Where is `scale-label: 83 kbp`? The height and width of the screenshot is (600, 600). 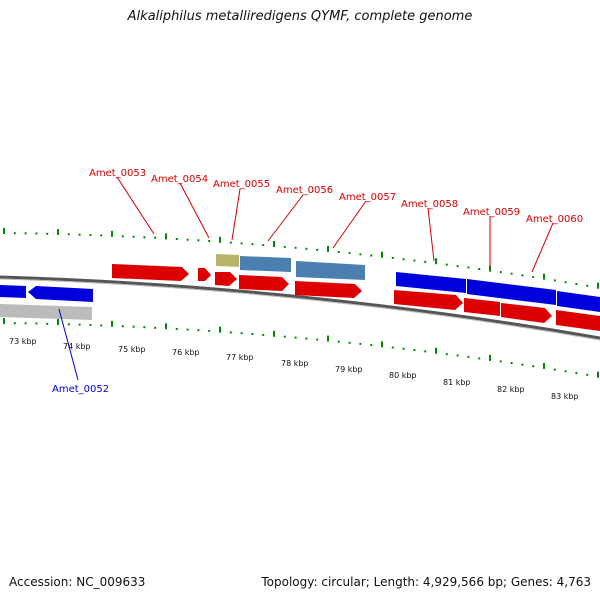 scale-label: 83 kbp is located at coordinates (565, 396).